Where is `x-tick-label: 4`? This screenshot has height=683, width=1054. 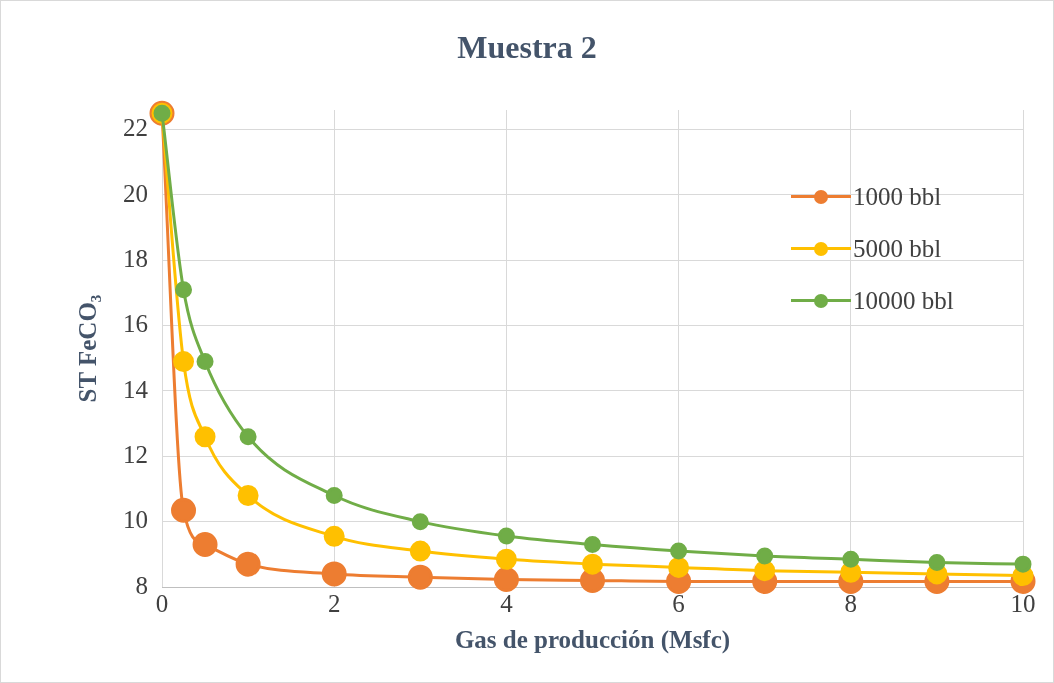 x-tick-label: 4 is located at coordinates (507, 603).